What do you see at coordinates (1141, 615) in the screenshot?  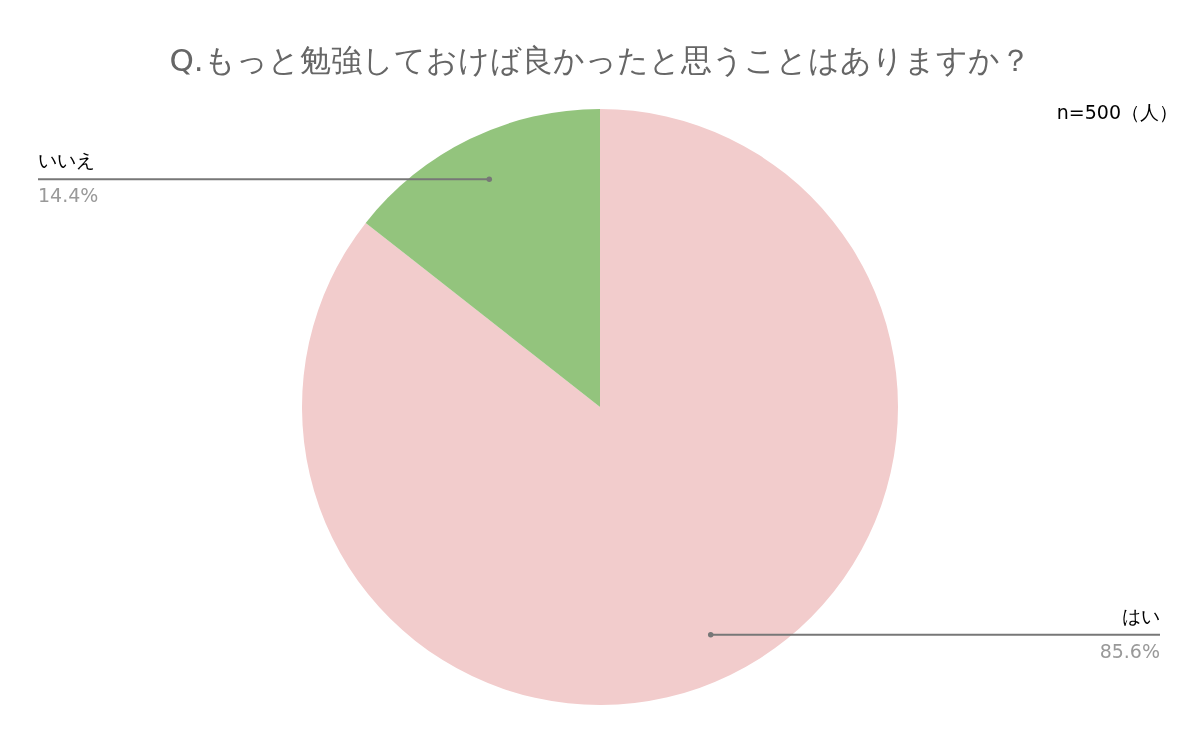 I see `slice-label: はい` at bounding box center [1141, 615].